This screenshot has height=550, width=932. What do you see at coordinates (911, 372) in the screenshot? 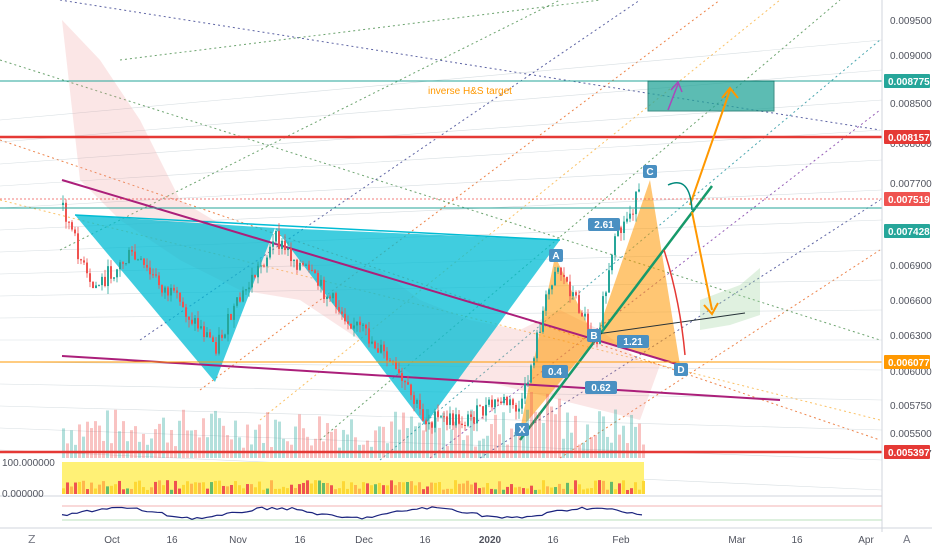
I see `price-tick-label: 0.006000` at bounding box center [911, 372].